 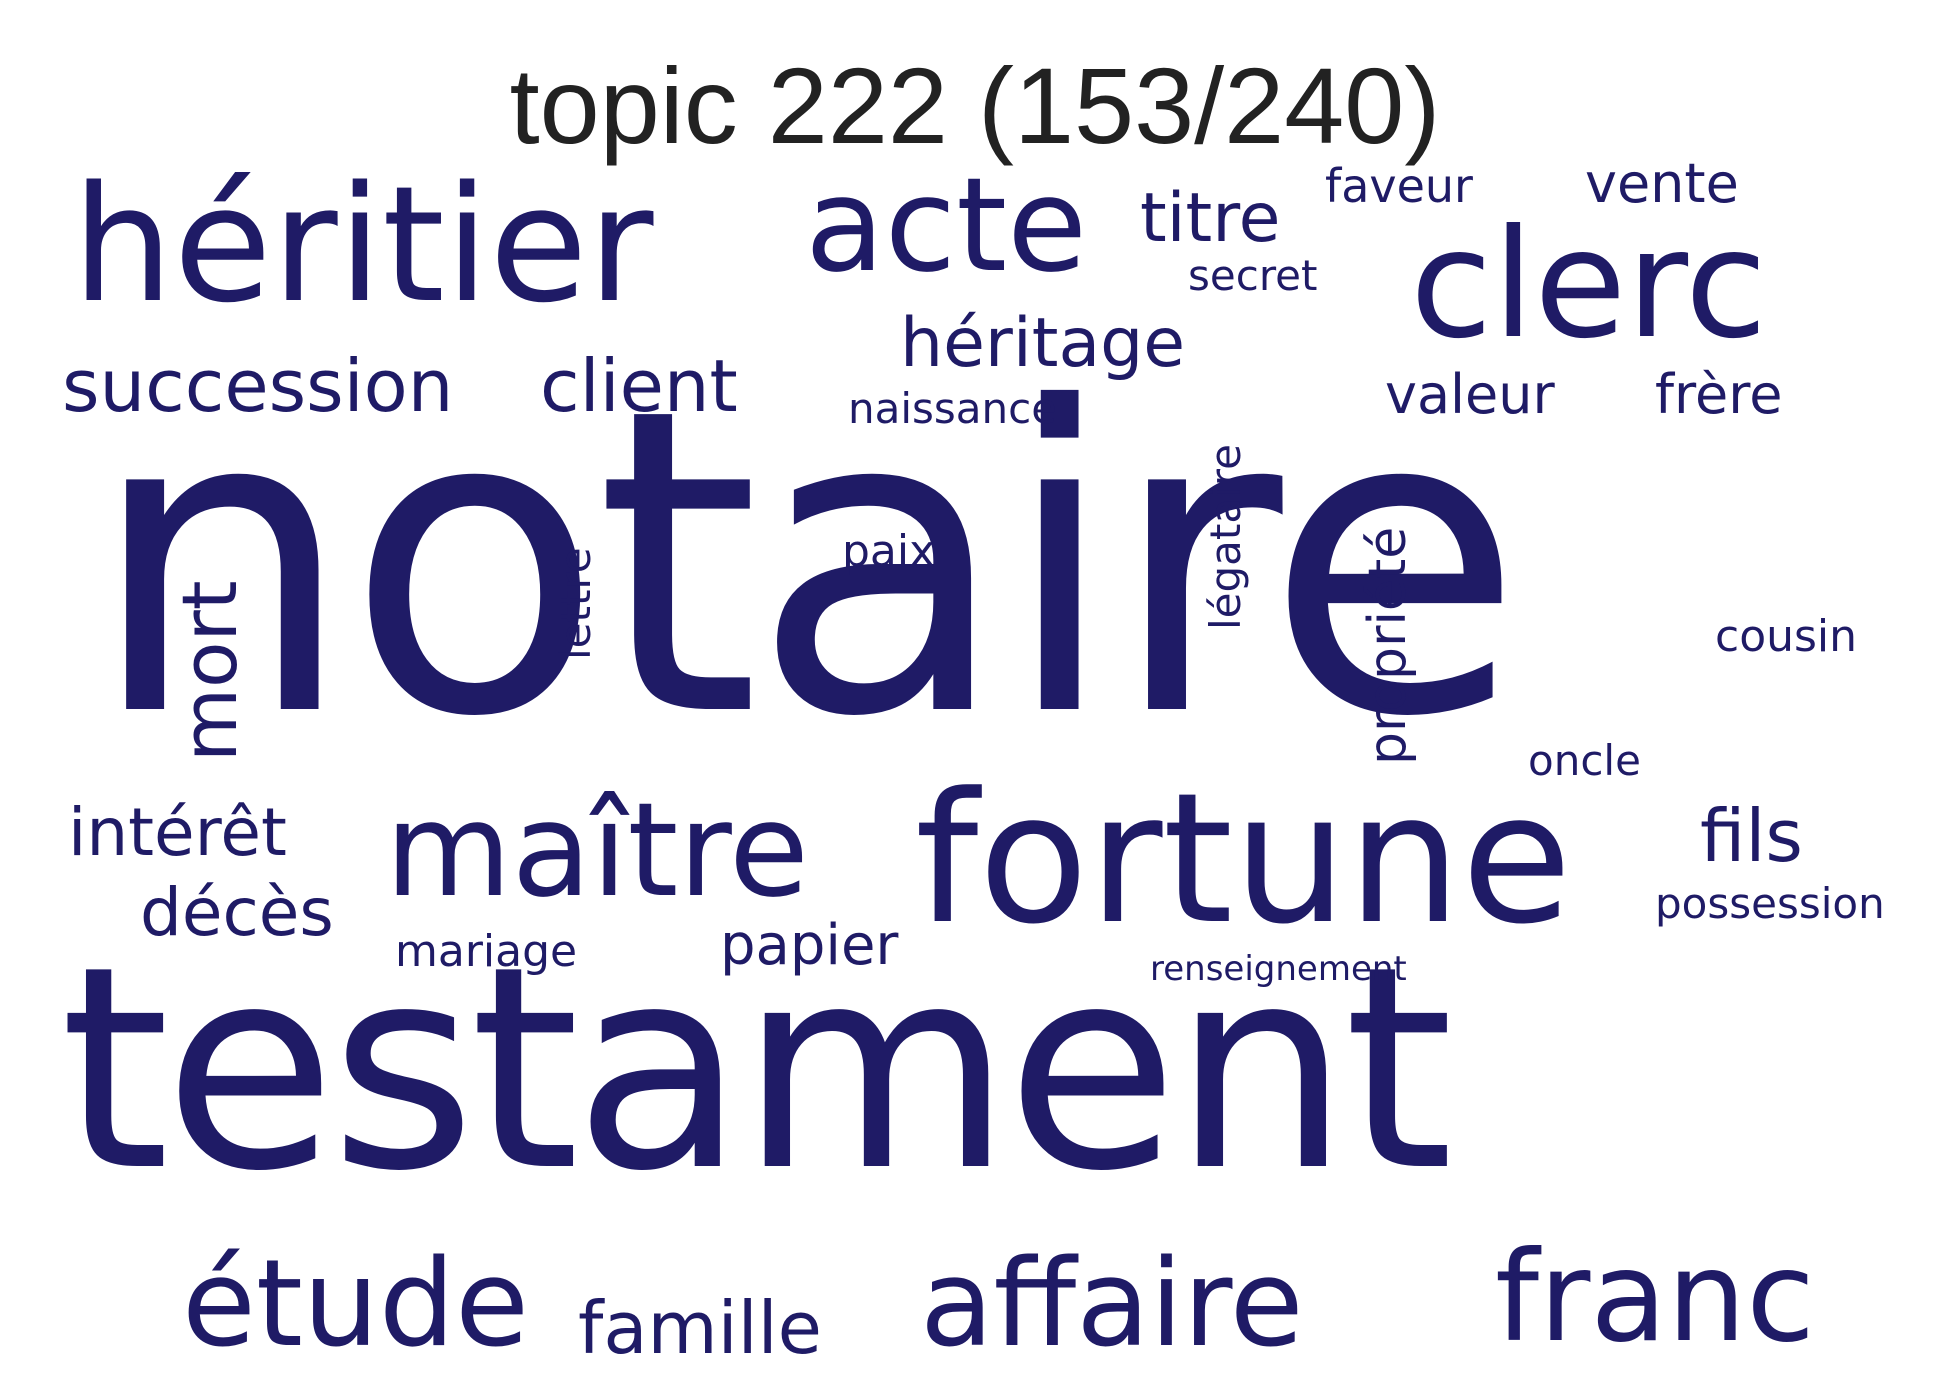 I want to click on word-renseignement: renseignement, so click(x=1278, y=969).